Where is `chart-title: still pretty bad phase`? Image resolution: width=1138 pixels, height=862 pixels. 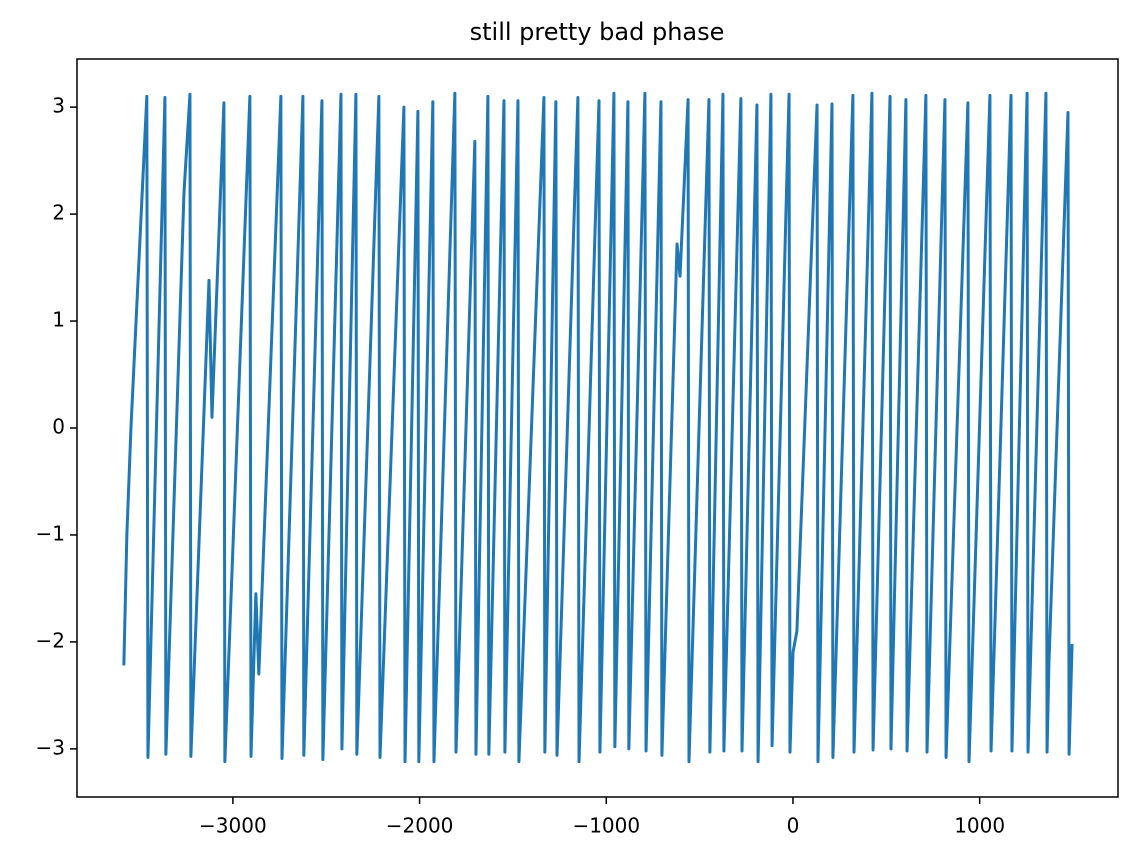 chart-title: still pretty bad phase is located at coordinates (597, 32).